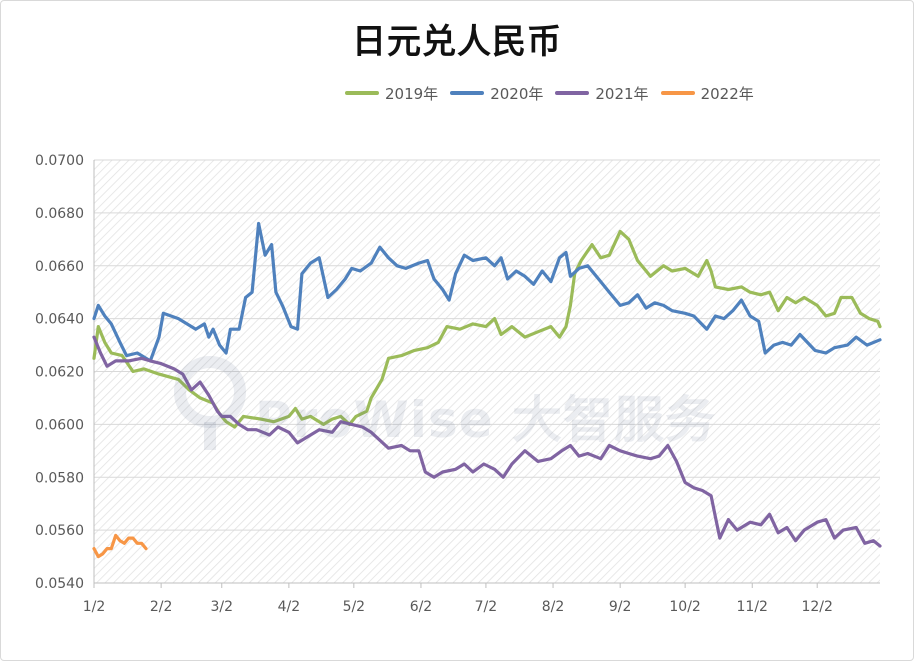 The image size is (914, 661). I want to click on y-tick-label: 0.0700, so click(59, 161).